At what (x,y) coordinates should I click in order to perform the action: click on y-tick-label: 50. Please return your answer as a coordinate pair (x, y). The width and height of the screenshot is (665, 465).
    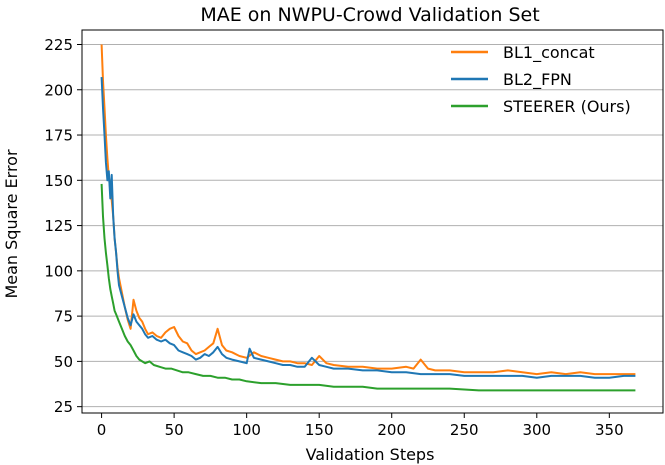
    Looking at the image, I should click on (63, 362).